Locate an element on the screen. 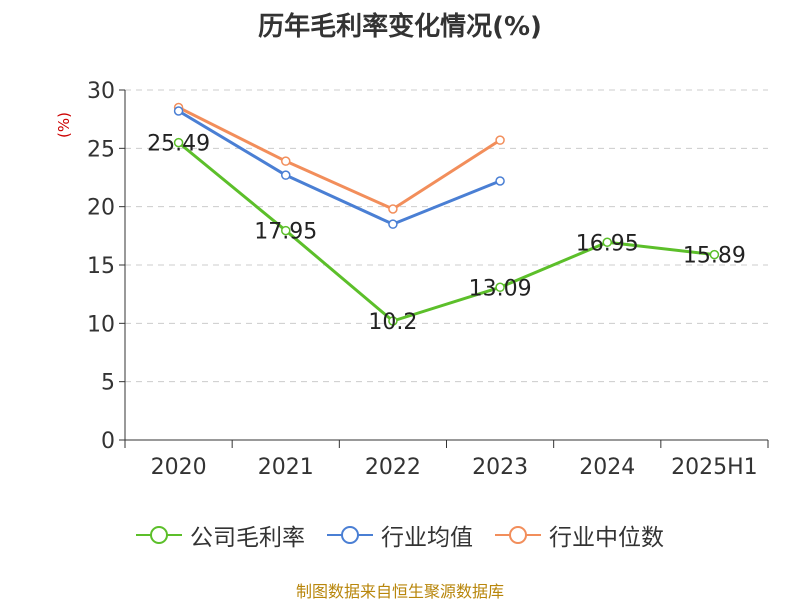  legend-item-industry-median: 行业中位数 is located at coordinates (579, 535).